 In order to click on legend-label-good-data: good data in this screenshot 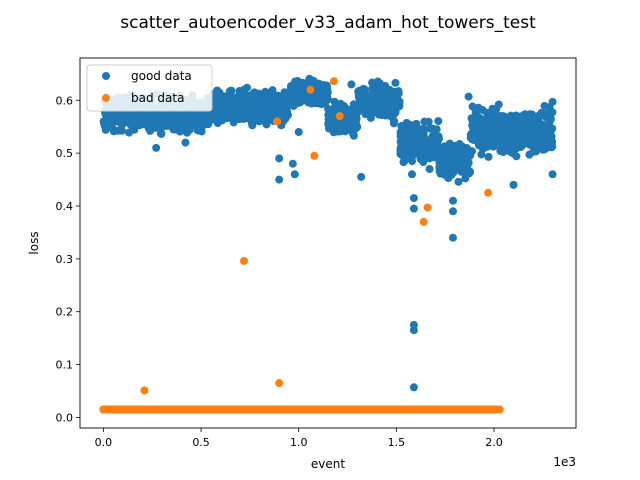, I will do `click(161, 76)`.